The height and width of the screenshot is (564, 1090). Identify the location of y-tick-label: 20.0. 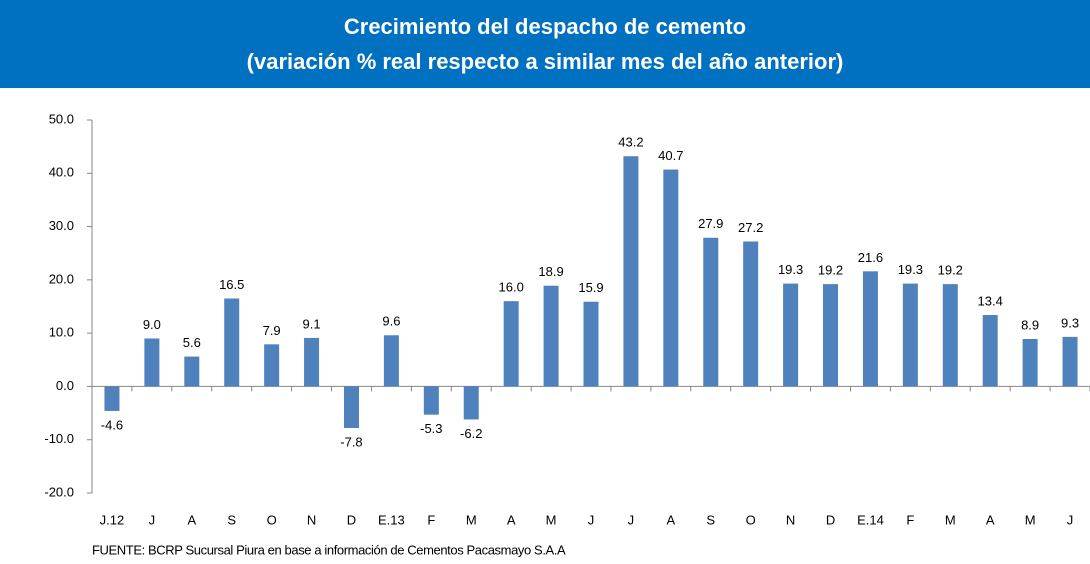
(61, 278).